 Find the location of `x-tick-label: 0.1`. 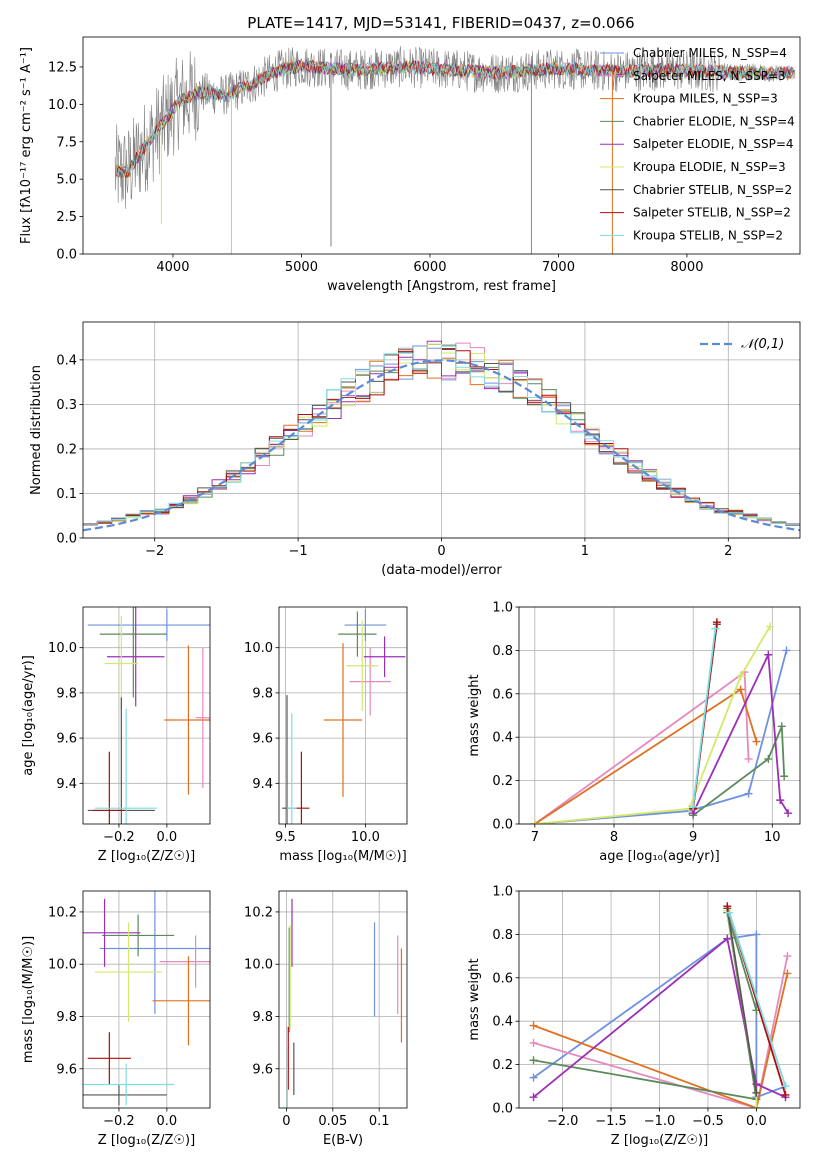

x-tick-label: 0.1 is located at coordinates (379, 1121).